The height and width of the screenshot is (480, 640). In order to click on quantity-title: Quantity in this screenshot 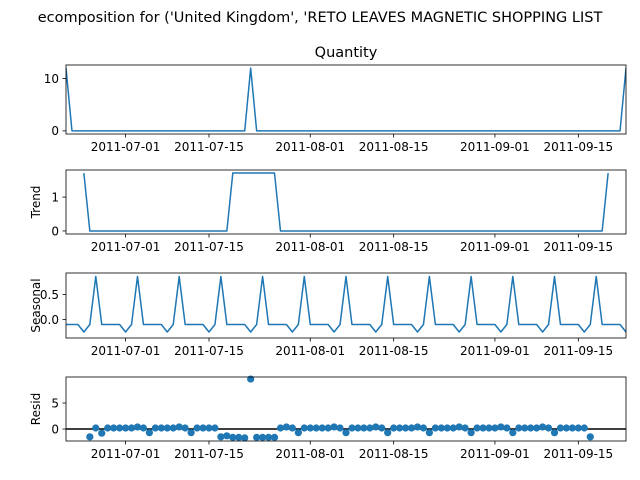, I will do `click(346, 53)`.